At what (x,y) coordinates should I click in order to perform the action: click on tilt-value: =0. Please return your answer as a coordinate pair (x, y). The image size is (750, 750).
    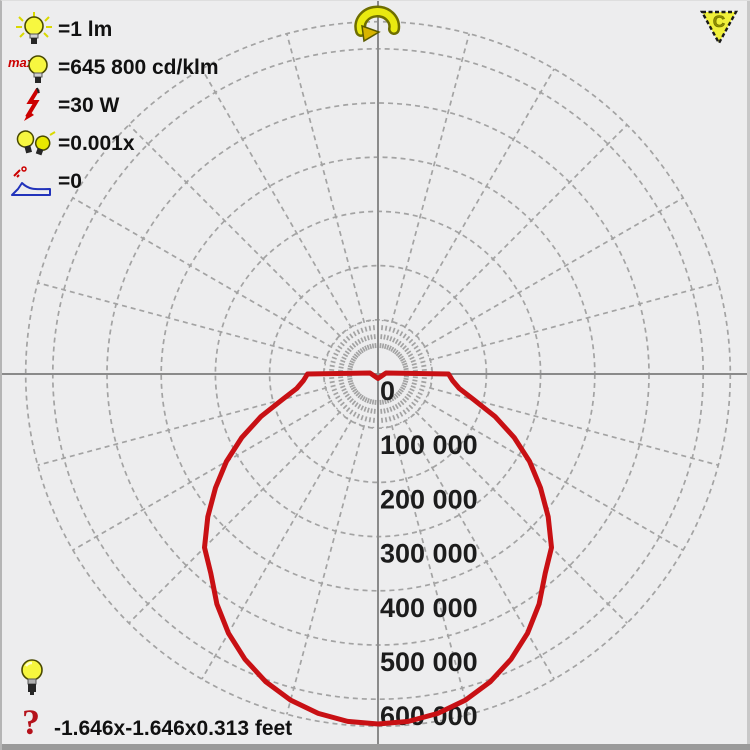
    Looking at the image, I should click on (70, 181).